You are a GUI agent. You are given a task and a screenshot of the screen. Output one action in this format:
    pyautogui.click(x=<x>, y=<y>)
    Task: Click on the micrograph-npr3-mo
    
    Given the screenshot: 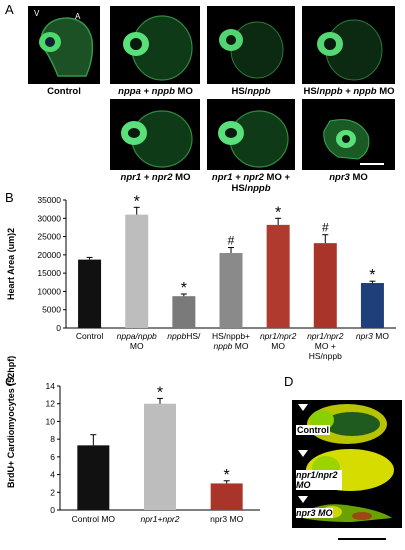 What is the action you would take?
    pyautogui.click(x=348, y=134)
    